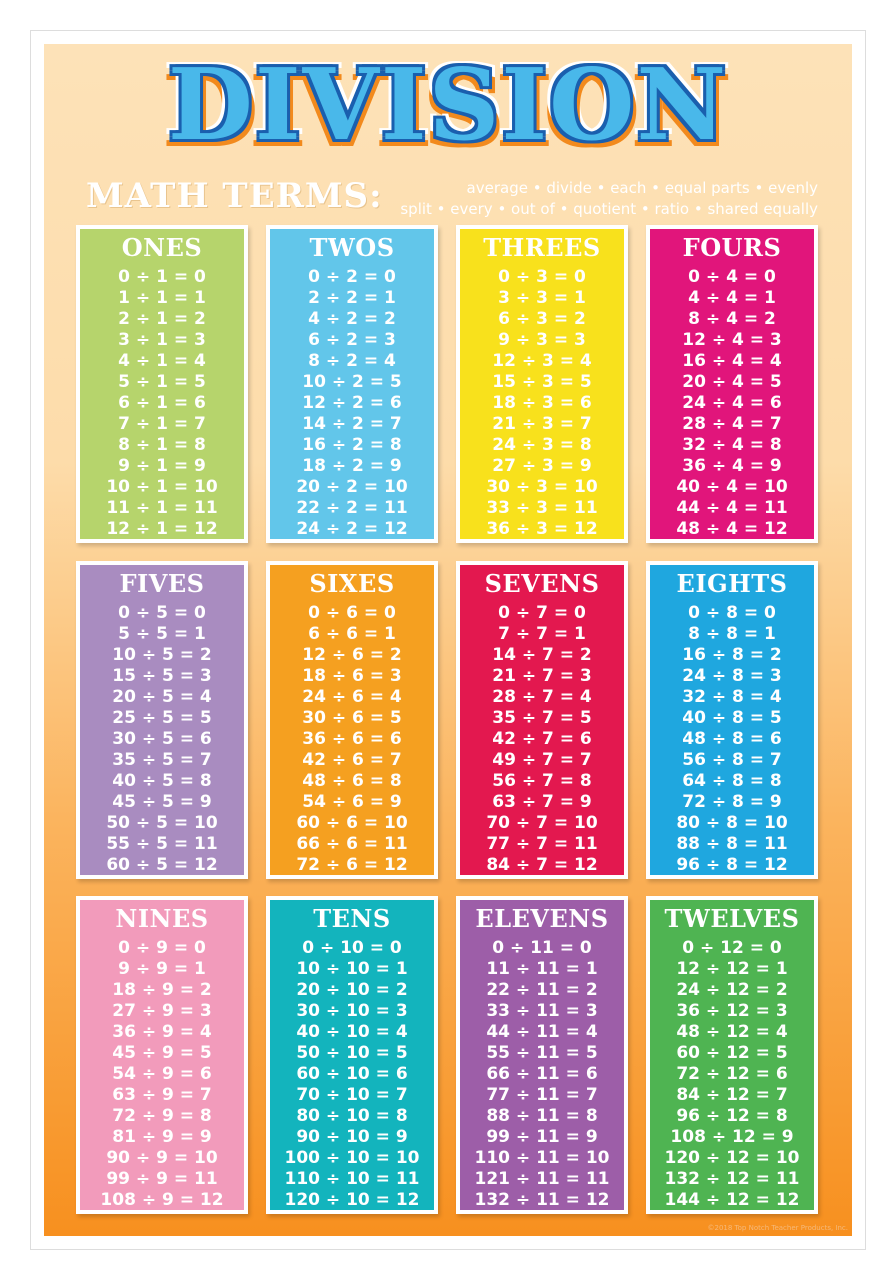 Image resolution: width=896 pixels, height=1280 pixels. What do you see at coordinates (352, 487) in the screenshot?
I see `equation: 20 ÷ 2 = 10` at bounding box center [352, 487].